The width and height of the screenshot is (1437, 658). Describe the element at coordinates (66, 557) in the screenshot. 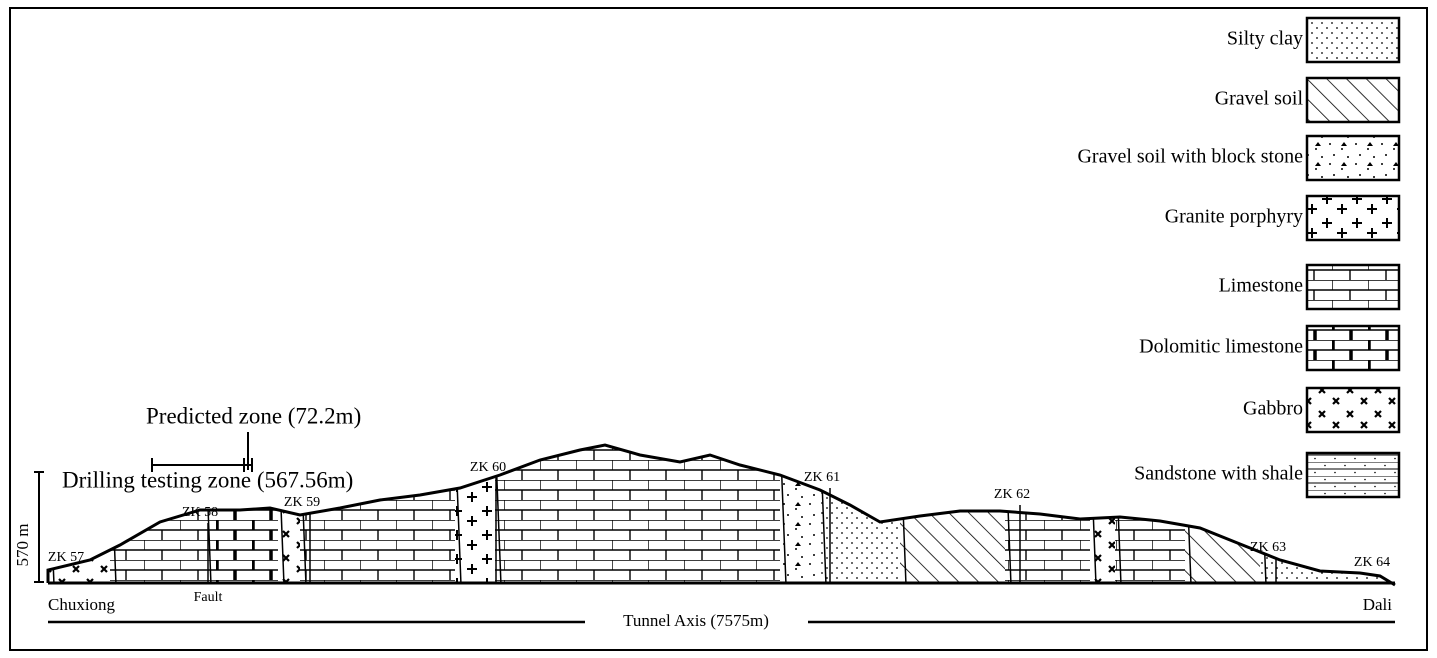

I see `borehole-label: ZK 57` at that location.